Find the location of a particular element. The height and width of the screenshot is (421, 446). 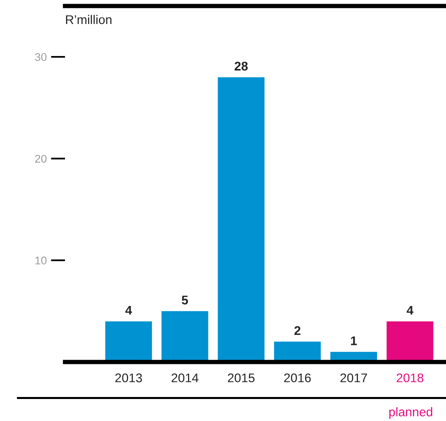

x-tick-label: 2015 is located at coordinates (241, 377).